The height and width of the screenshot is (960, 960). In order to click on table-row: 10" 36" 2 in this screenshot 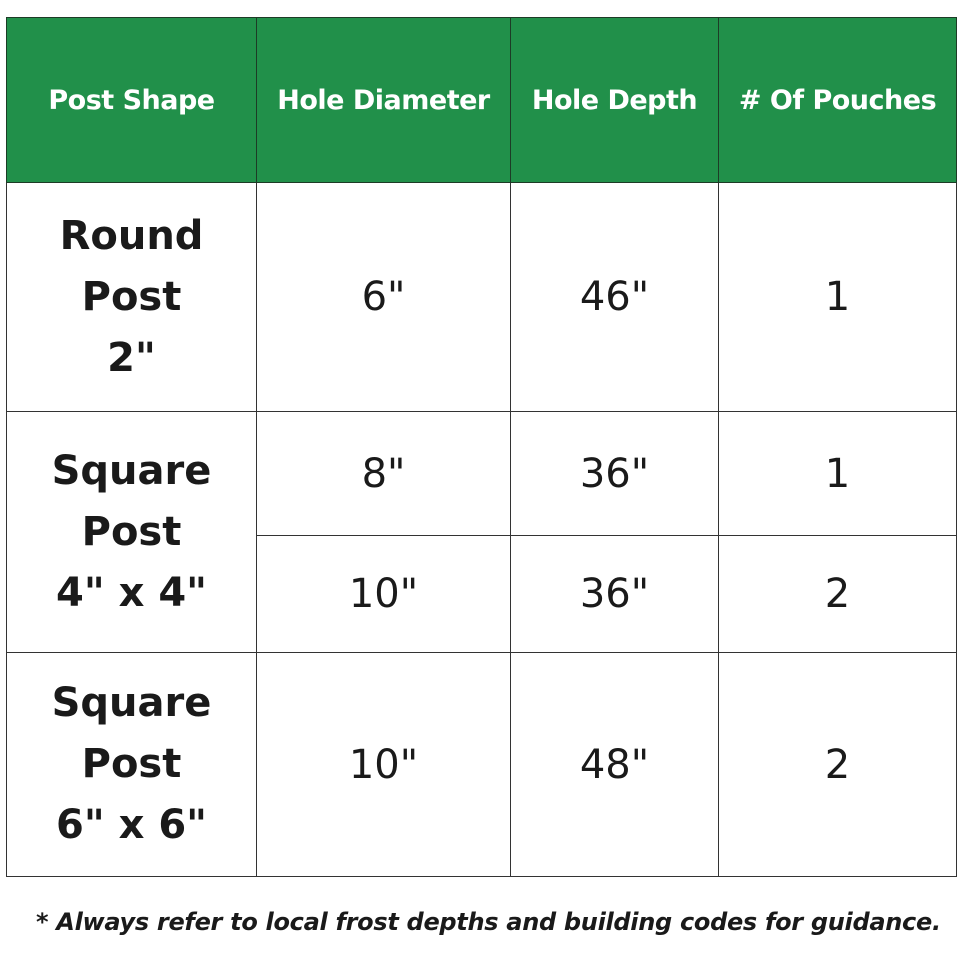, I will do `click(482, 594)`.